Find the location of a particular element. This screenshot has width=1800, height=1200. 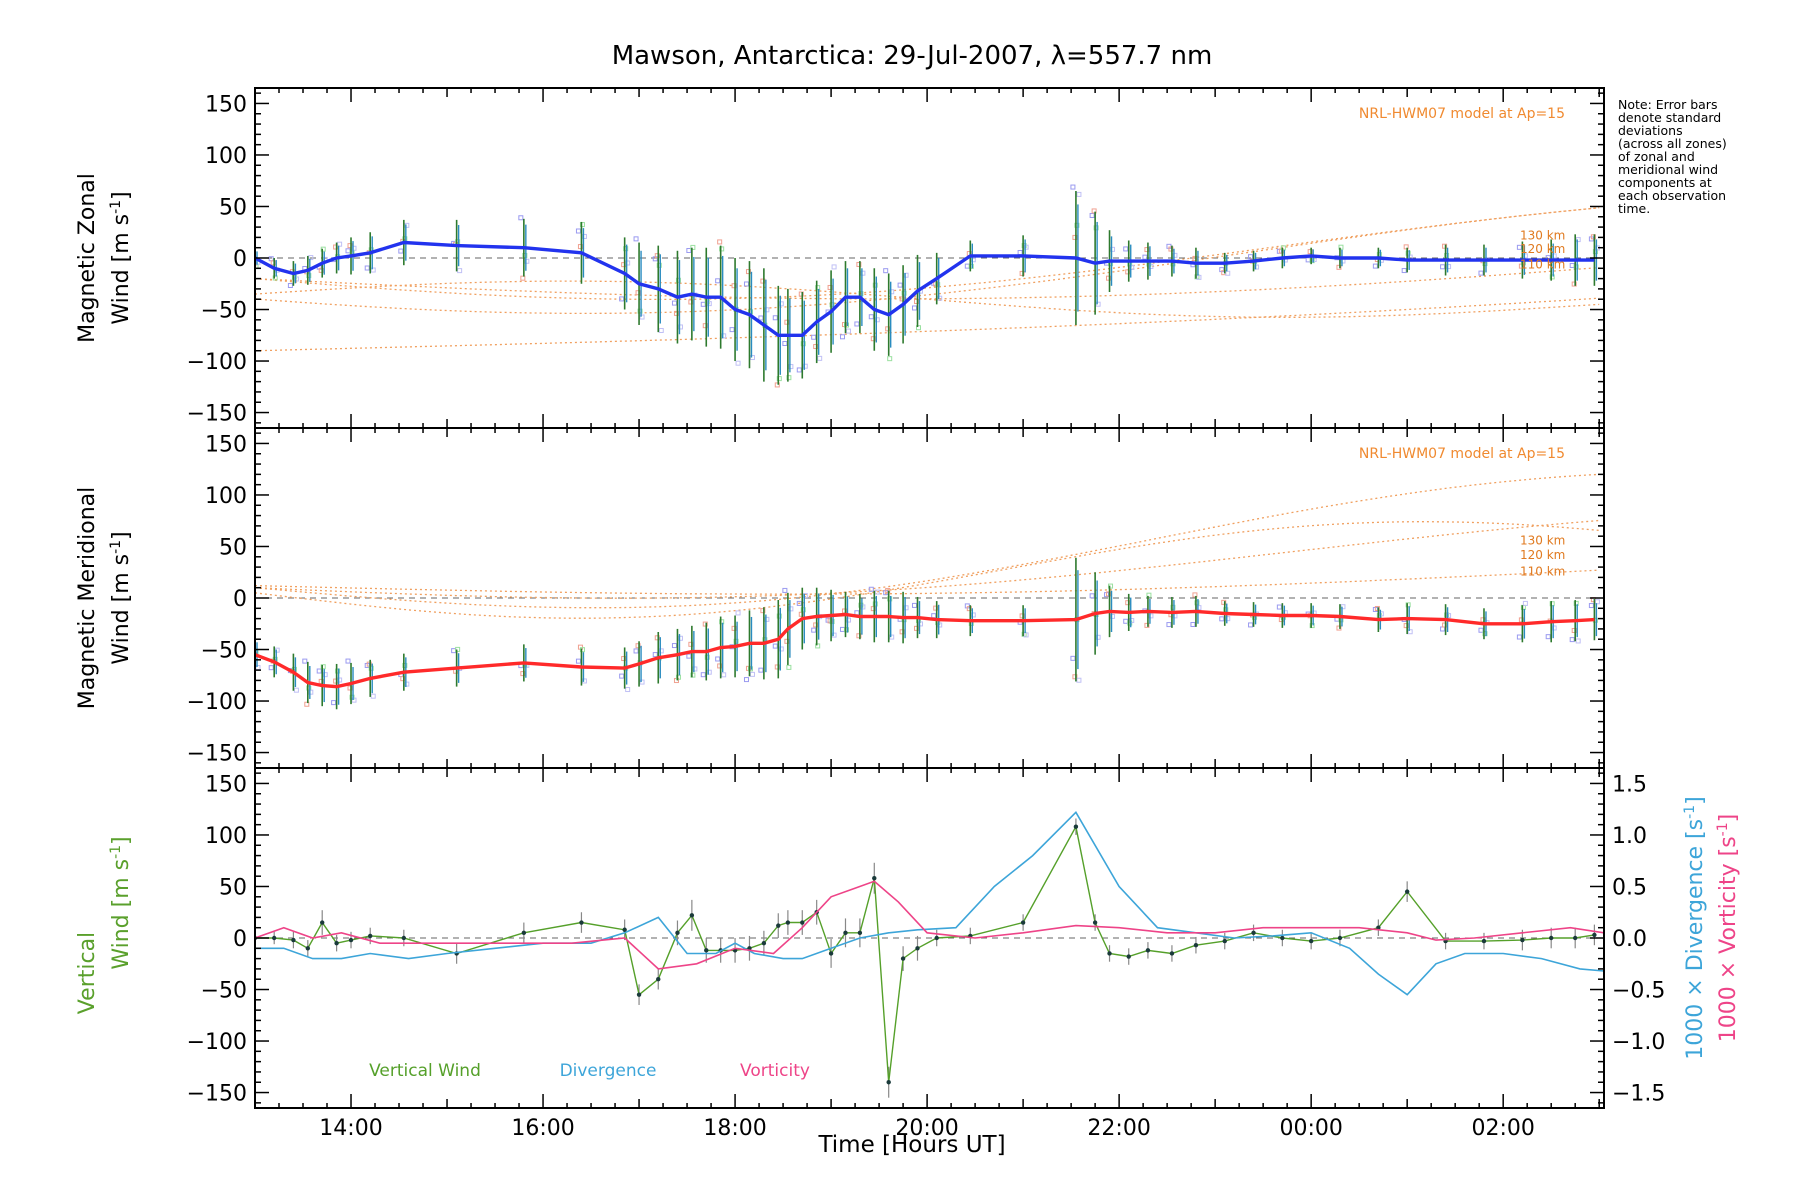

y-tick-label: −50 is located at coordinates (224, 311).